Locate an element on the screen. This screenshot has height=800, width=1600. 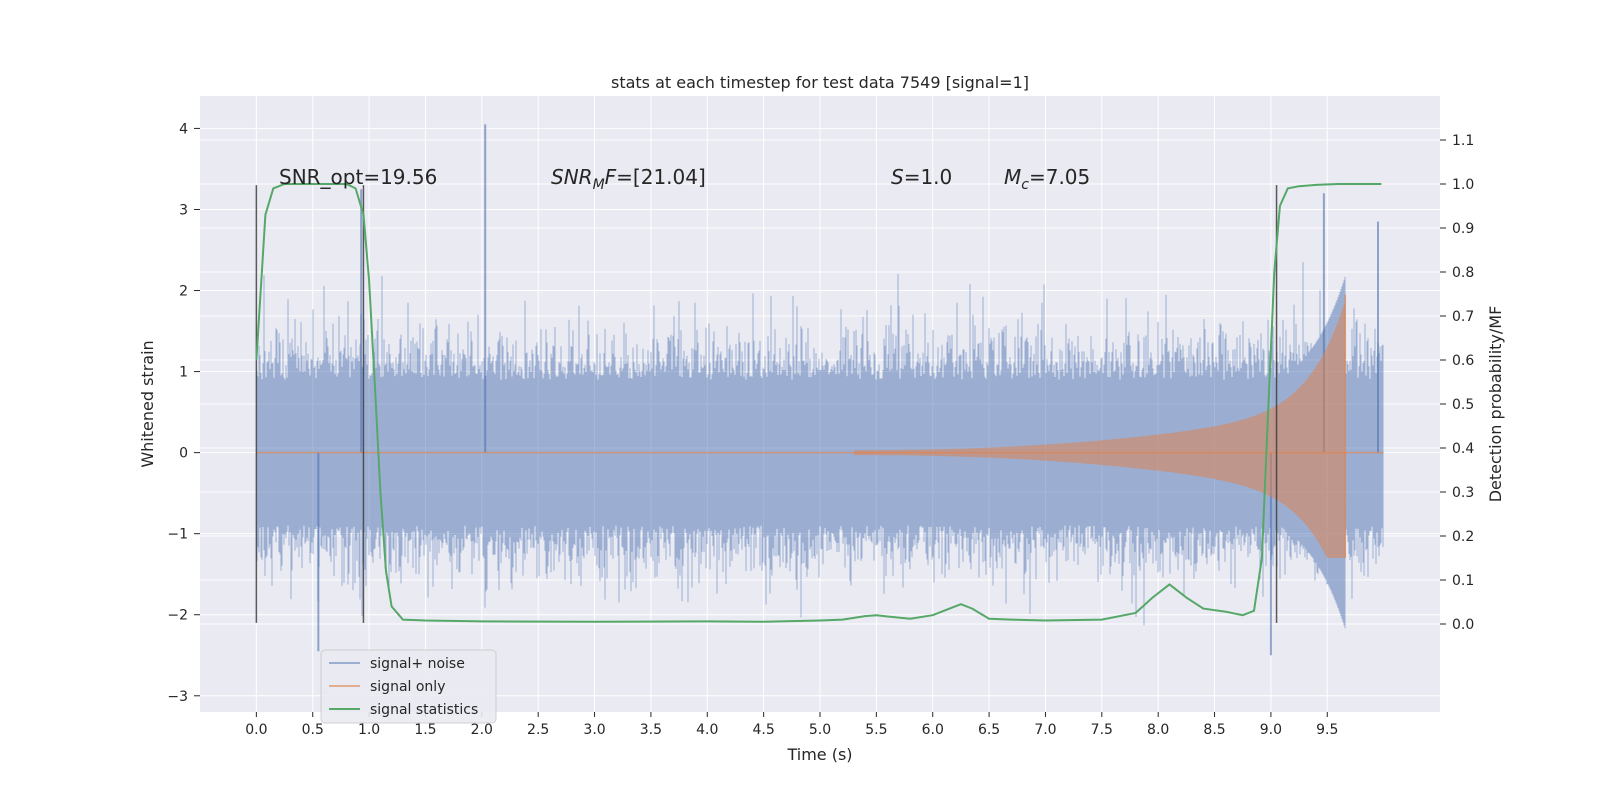
annotation-snr-opt: SNR_opt=19.56 is located at coordinates (358, 177).